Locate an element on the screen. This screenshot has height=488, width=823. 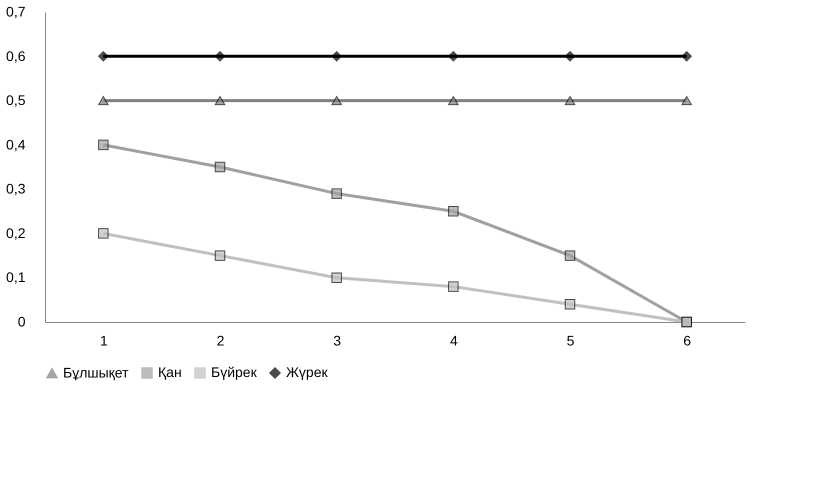
y-tick-label: 0,5 is located at coordinates (16, 100).